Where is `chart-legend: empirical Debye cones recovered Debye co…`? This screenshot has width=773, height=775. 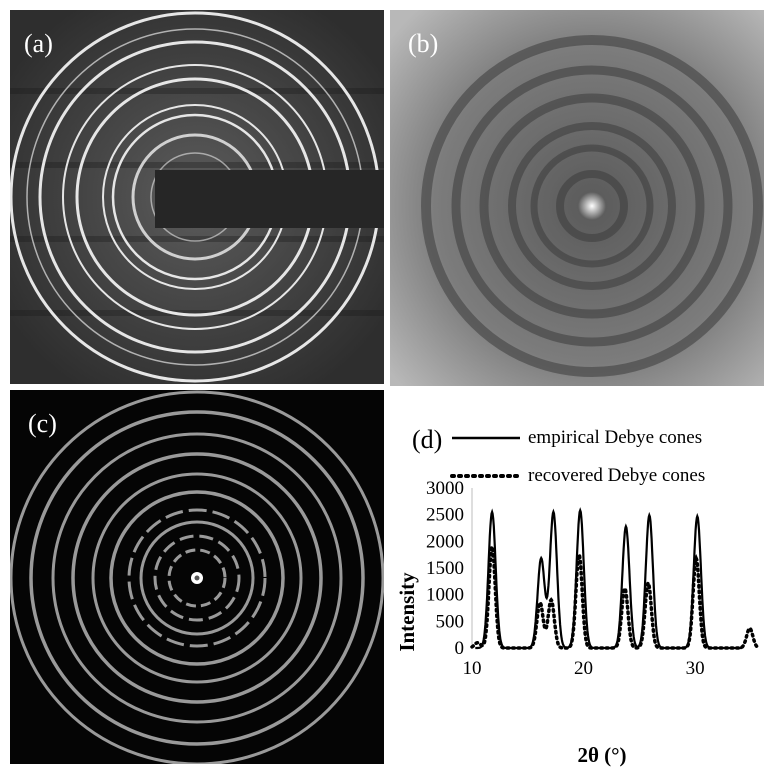 chart-legend: empirical Debye cones recovered Debye co… is located at coordinates (577, 456).